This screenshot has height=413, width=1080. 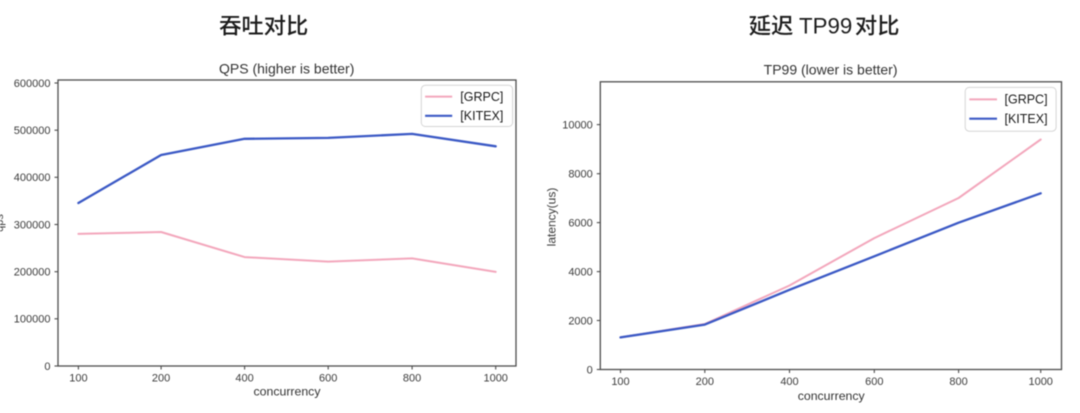 What do you see at coordinates (580, 224) in the screenshot?
I see `svg-text: 6000` at bounding box center [580, 224].